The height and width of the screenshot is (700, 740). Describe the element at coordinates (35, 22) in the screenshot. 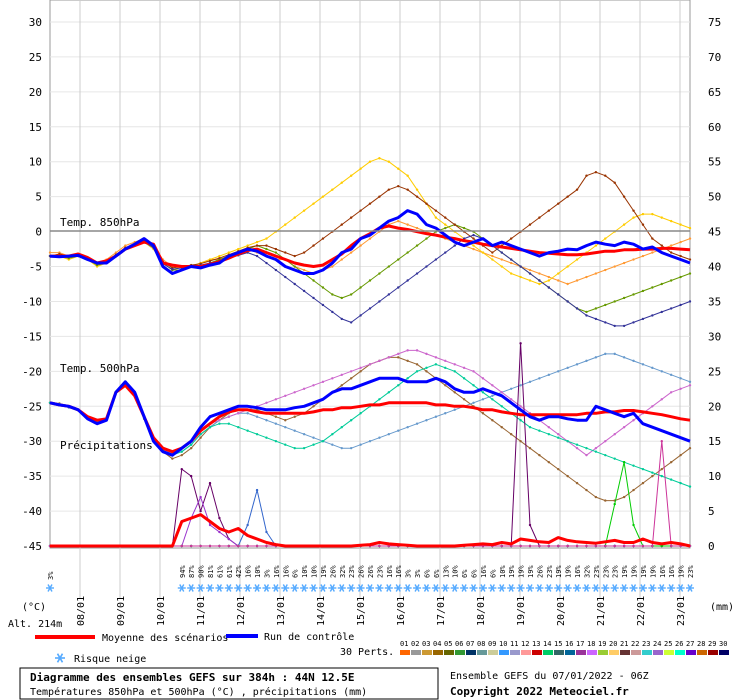

I see `left-tick-label: 30` at that location.